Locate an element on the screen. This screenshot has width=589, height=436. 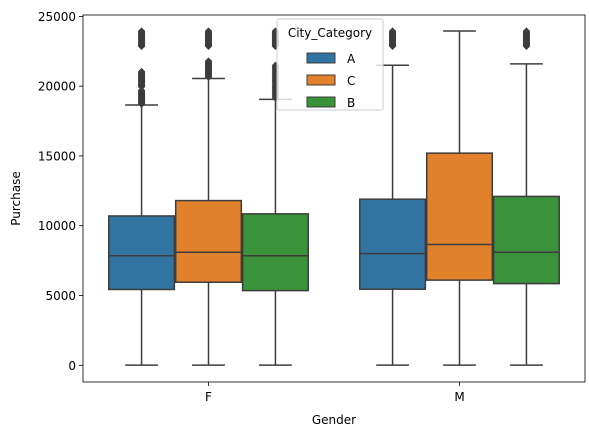
legend-entries: ACB is located at coordinates (331, 81).